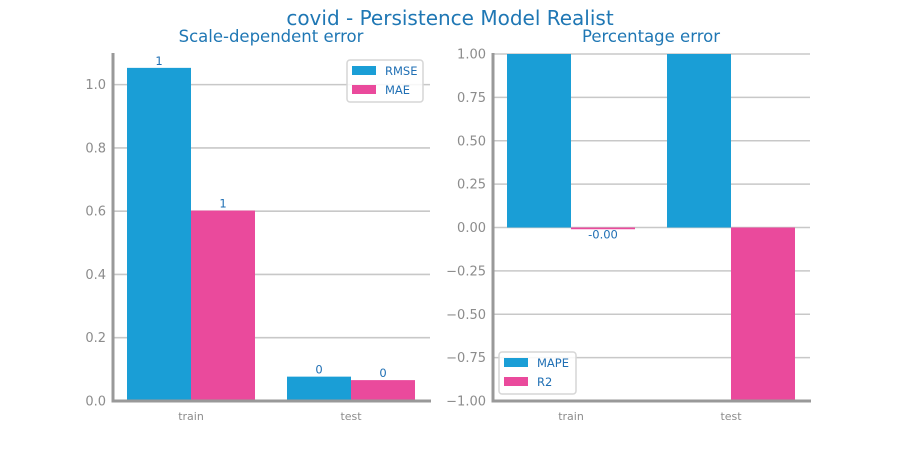  I want to click on legend-label-mape: MAPE, so click(553, 363).